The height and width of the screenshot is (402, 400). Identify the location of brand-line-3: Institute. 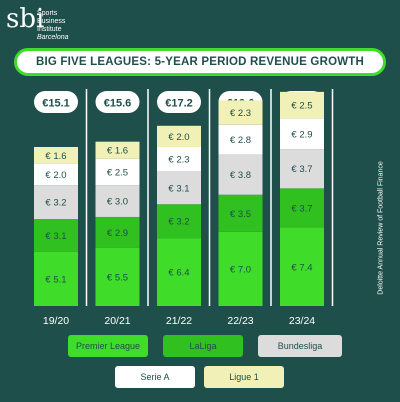
(49, 29).